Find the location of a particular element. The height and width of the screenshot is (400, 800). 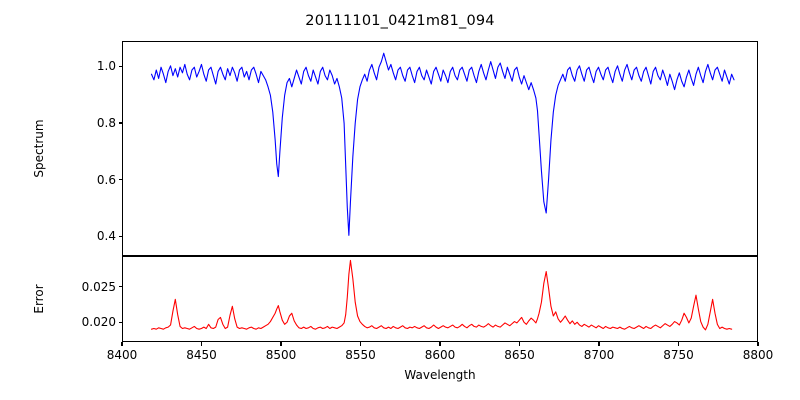

x-tick-label: 8500 is located at coordinates (281, 355).